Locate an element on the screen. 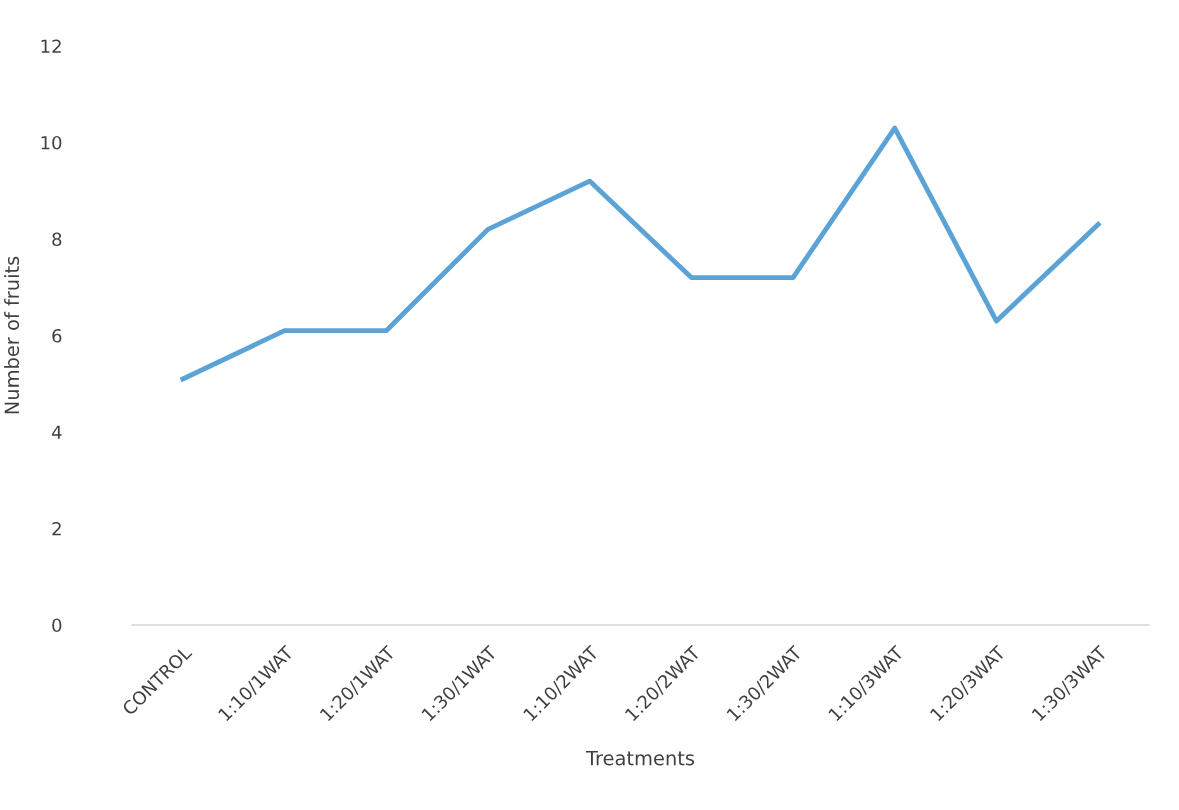 This screenshot has height=810, width=1179. y-tick-label: 12 is located at coordinates (51, 46).